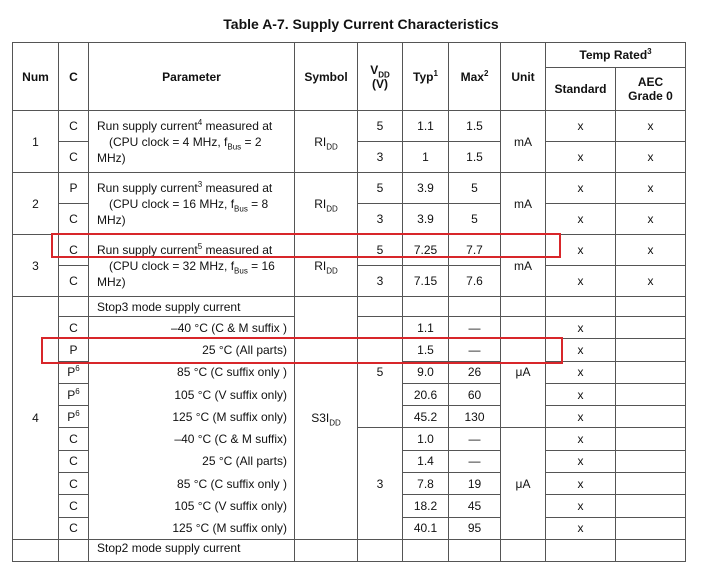 This screenshot has height=562, width=722. I want to click on table-cell: 1.1, so click(425, 126).